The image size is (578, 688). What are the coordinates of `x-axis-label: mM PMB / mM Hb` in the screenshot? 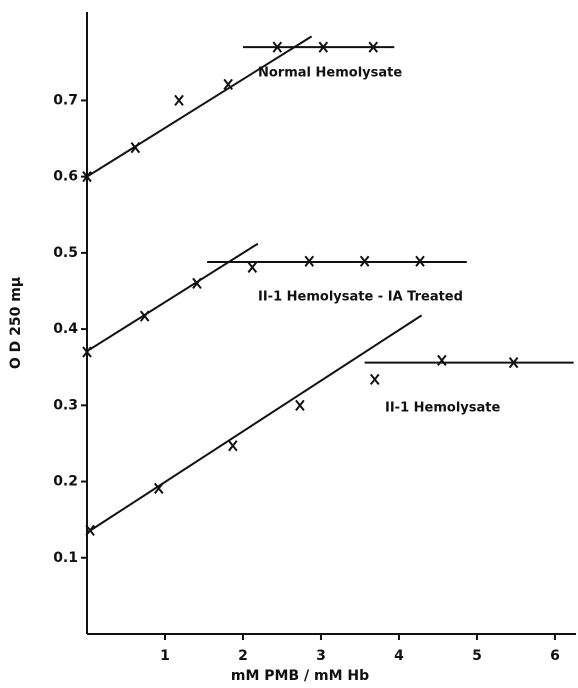 It's located at (300, 676).